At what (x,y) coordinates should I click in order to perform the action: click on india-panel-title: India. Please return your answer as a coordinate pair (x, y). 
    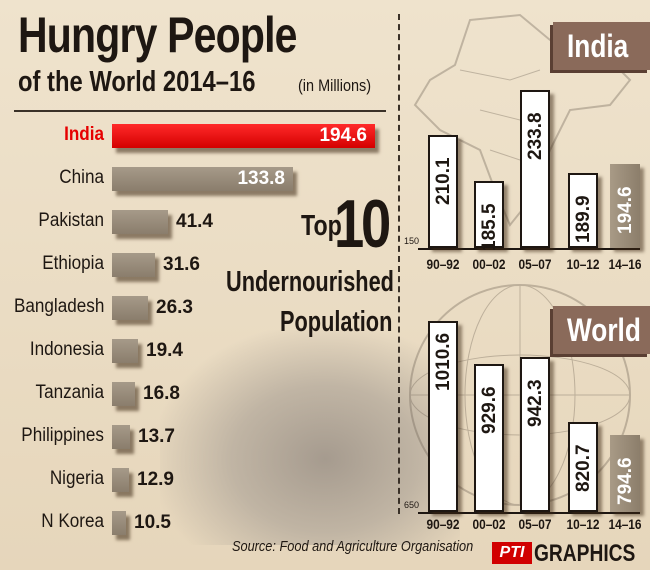
    Looking at the image, I should click on (598, 46).